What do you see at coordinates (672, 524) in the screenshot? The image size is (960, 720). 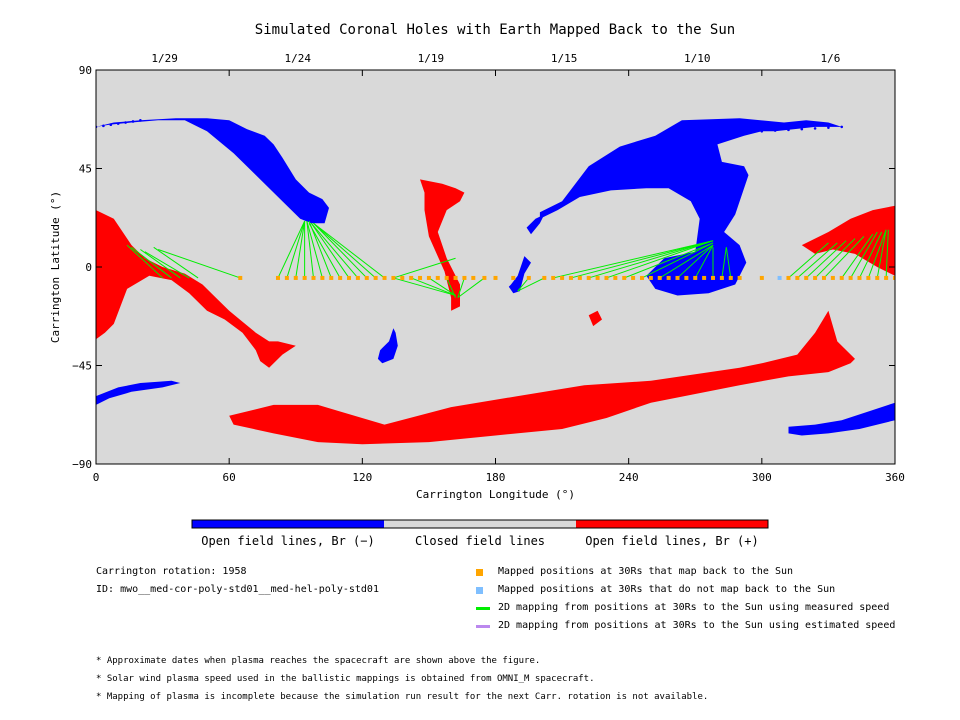 I see `colorbar-positive` at bounding box center [672, 524].